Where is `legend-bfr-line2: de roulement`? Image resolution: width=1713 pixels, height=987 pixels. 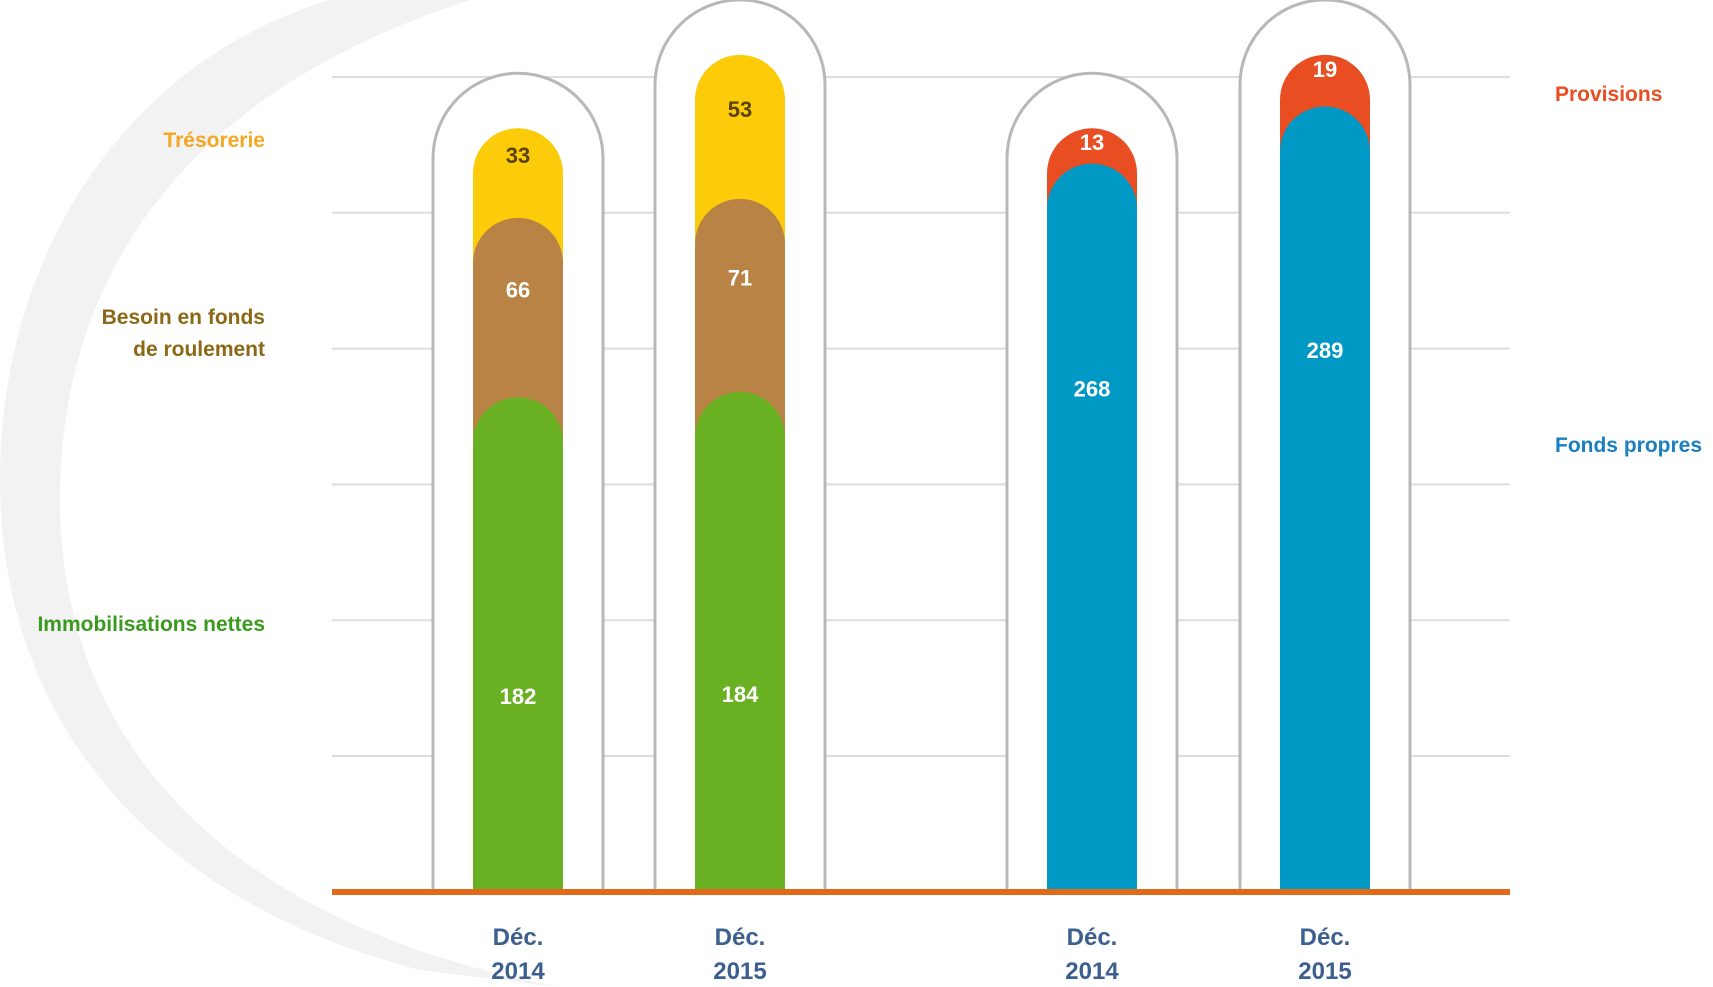
legend-bfr-line2: de roulement is located at coordinates (199, 349).